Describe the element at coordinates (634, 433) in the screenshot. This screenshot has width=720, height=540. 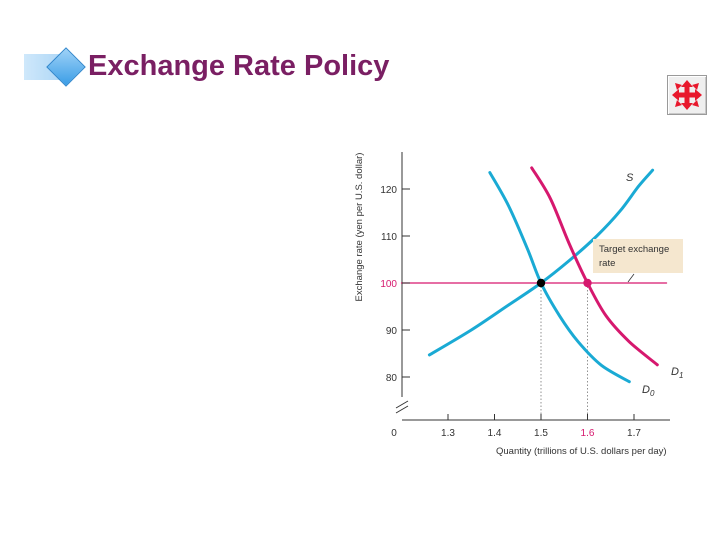
I see `x-tick-label: 1.7` at that location.